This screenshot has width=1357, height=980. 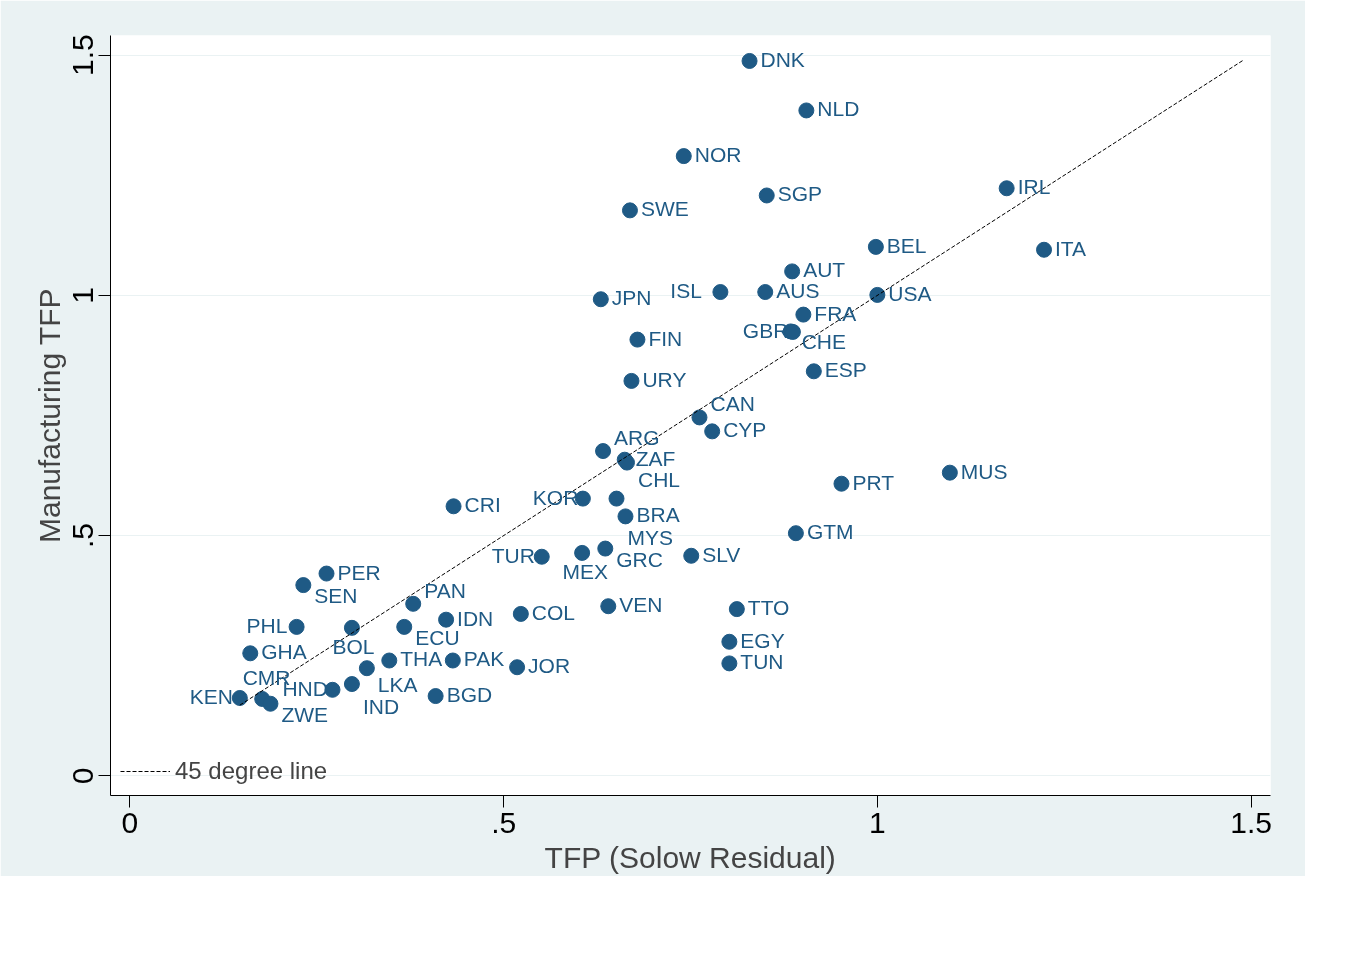 I want to click on data-label: BEL, so click(x=906, y=245).